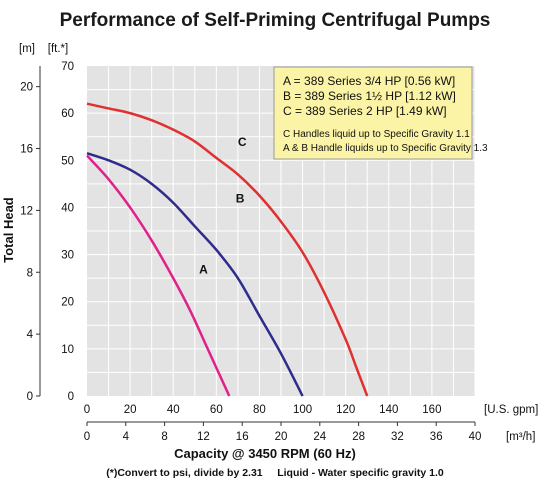  What do you see at coordinates (30, 242) in the screenshot?
I see `y-axis-m-ticks: 0 4 8 12 16 20` at bounding box center [30, 242].